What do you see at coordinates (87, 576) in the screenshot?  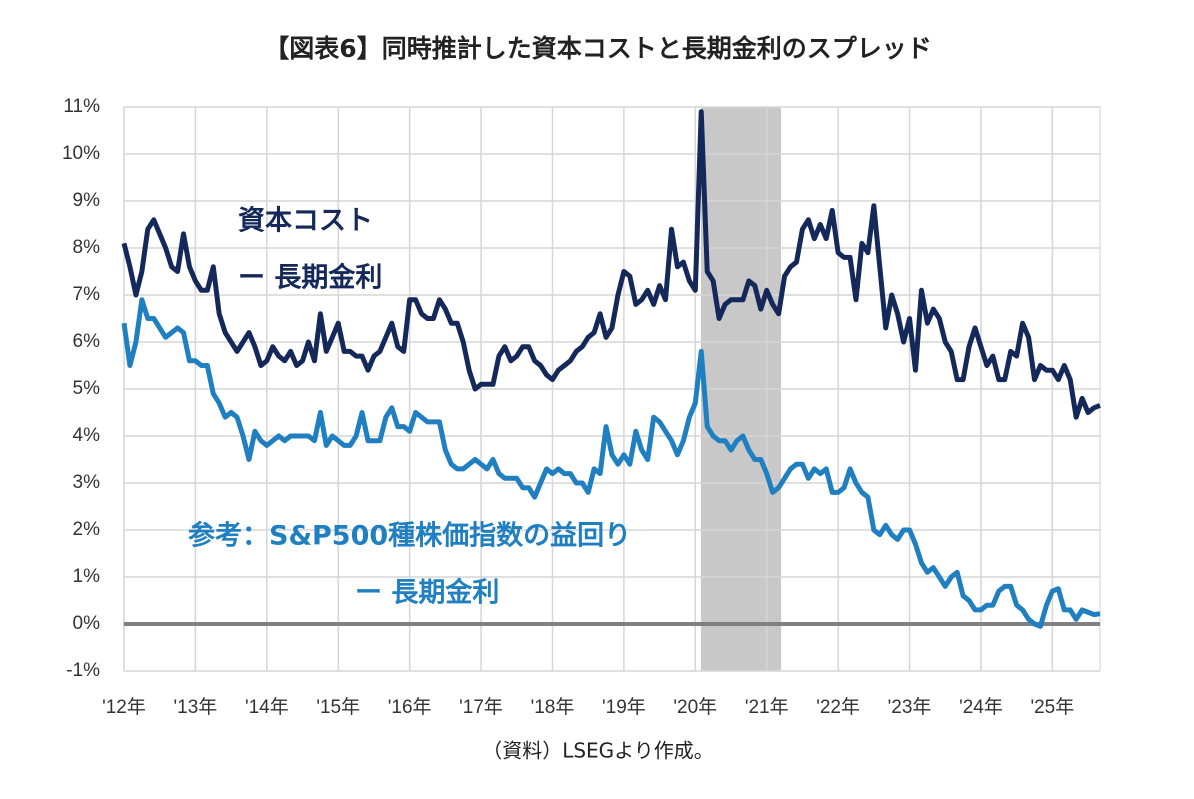 I see `y-tick-label: 1%` at bounding box center [87, 576].